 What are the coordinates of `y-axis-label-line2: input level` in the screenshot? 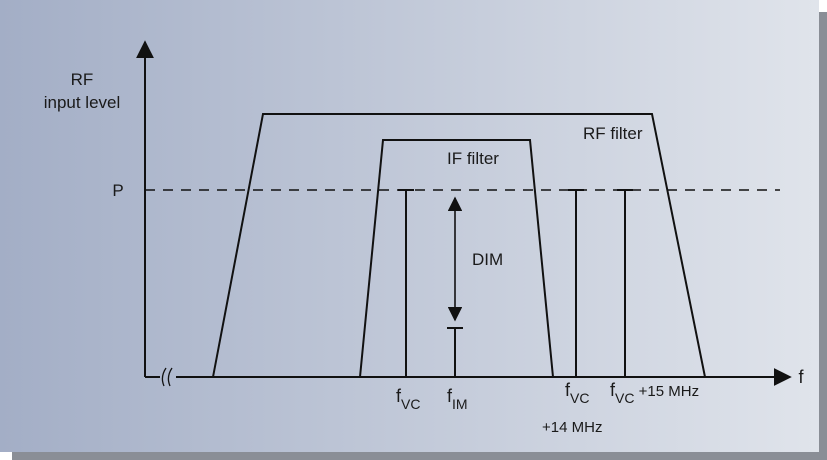 It's located at (82, 102).